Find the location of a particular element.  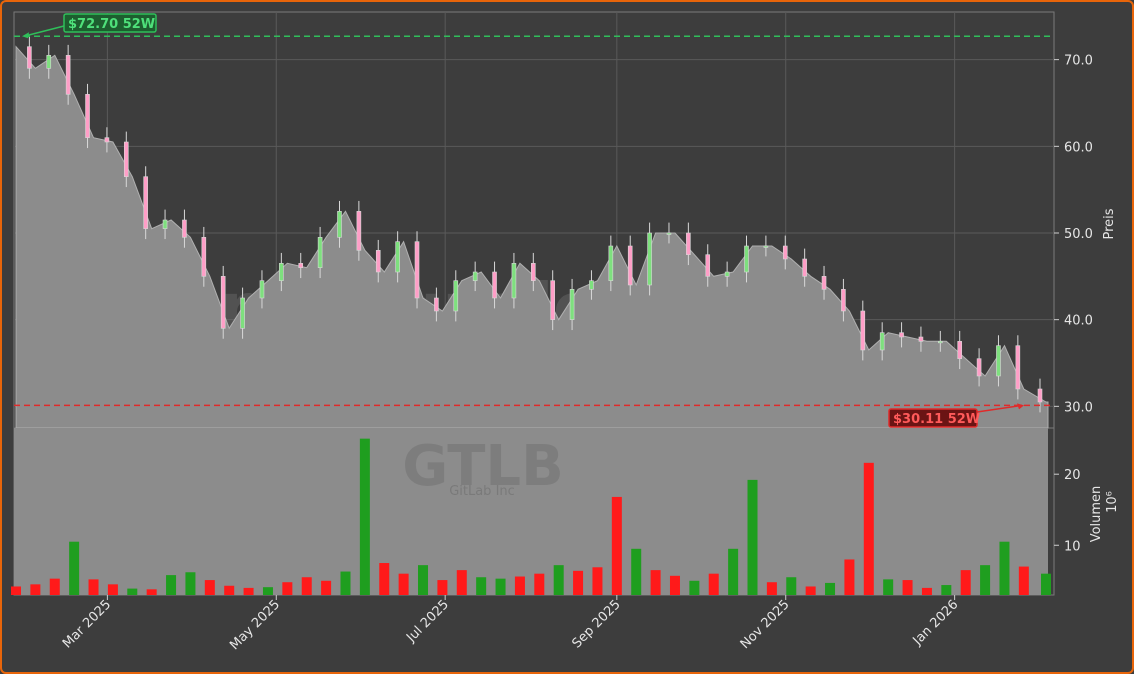

volume-tick-label: 10 is located at coordinates (1072, 546).